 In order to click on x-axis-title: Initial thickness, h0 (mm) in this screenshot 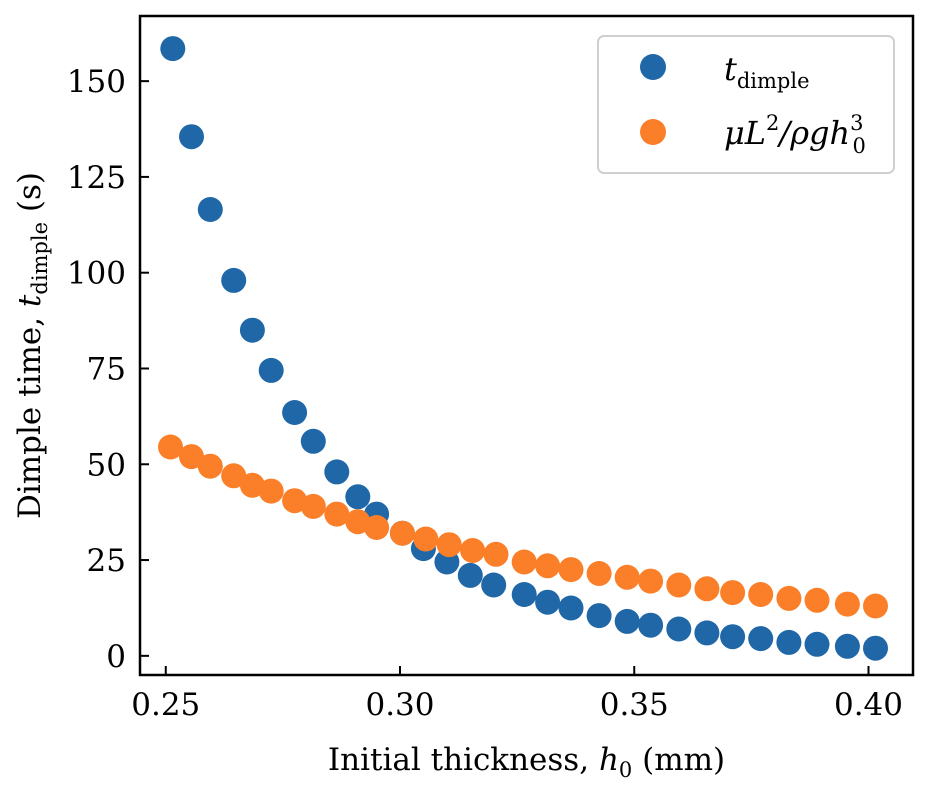, I will do `click(526, 762)`.